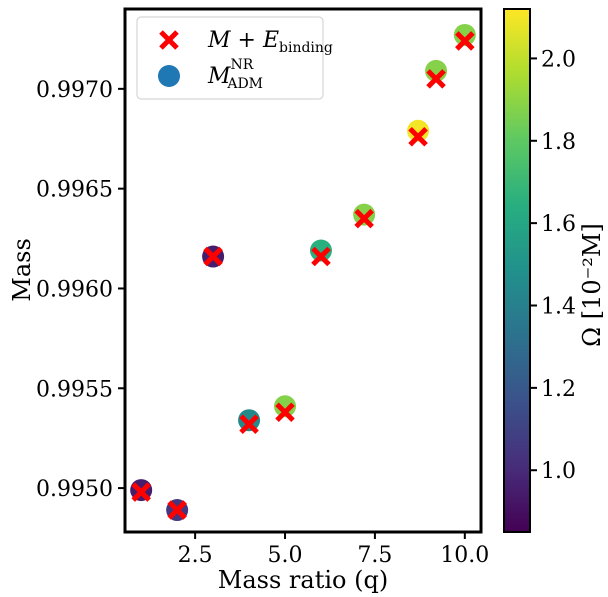 The image size is (608, 597). What do you see at coordinates (74, 389) in the screenshot?
I see `y-tick-label: 0.9955` at bounding box center [74, 389].